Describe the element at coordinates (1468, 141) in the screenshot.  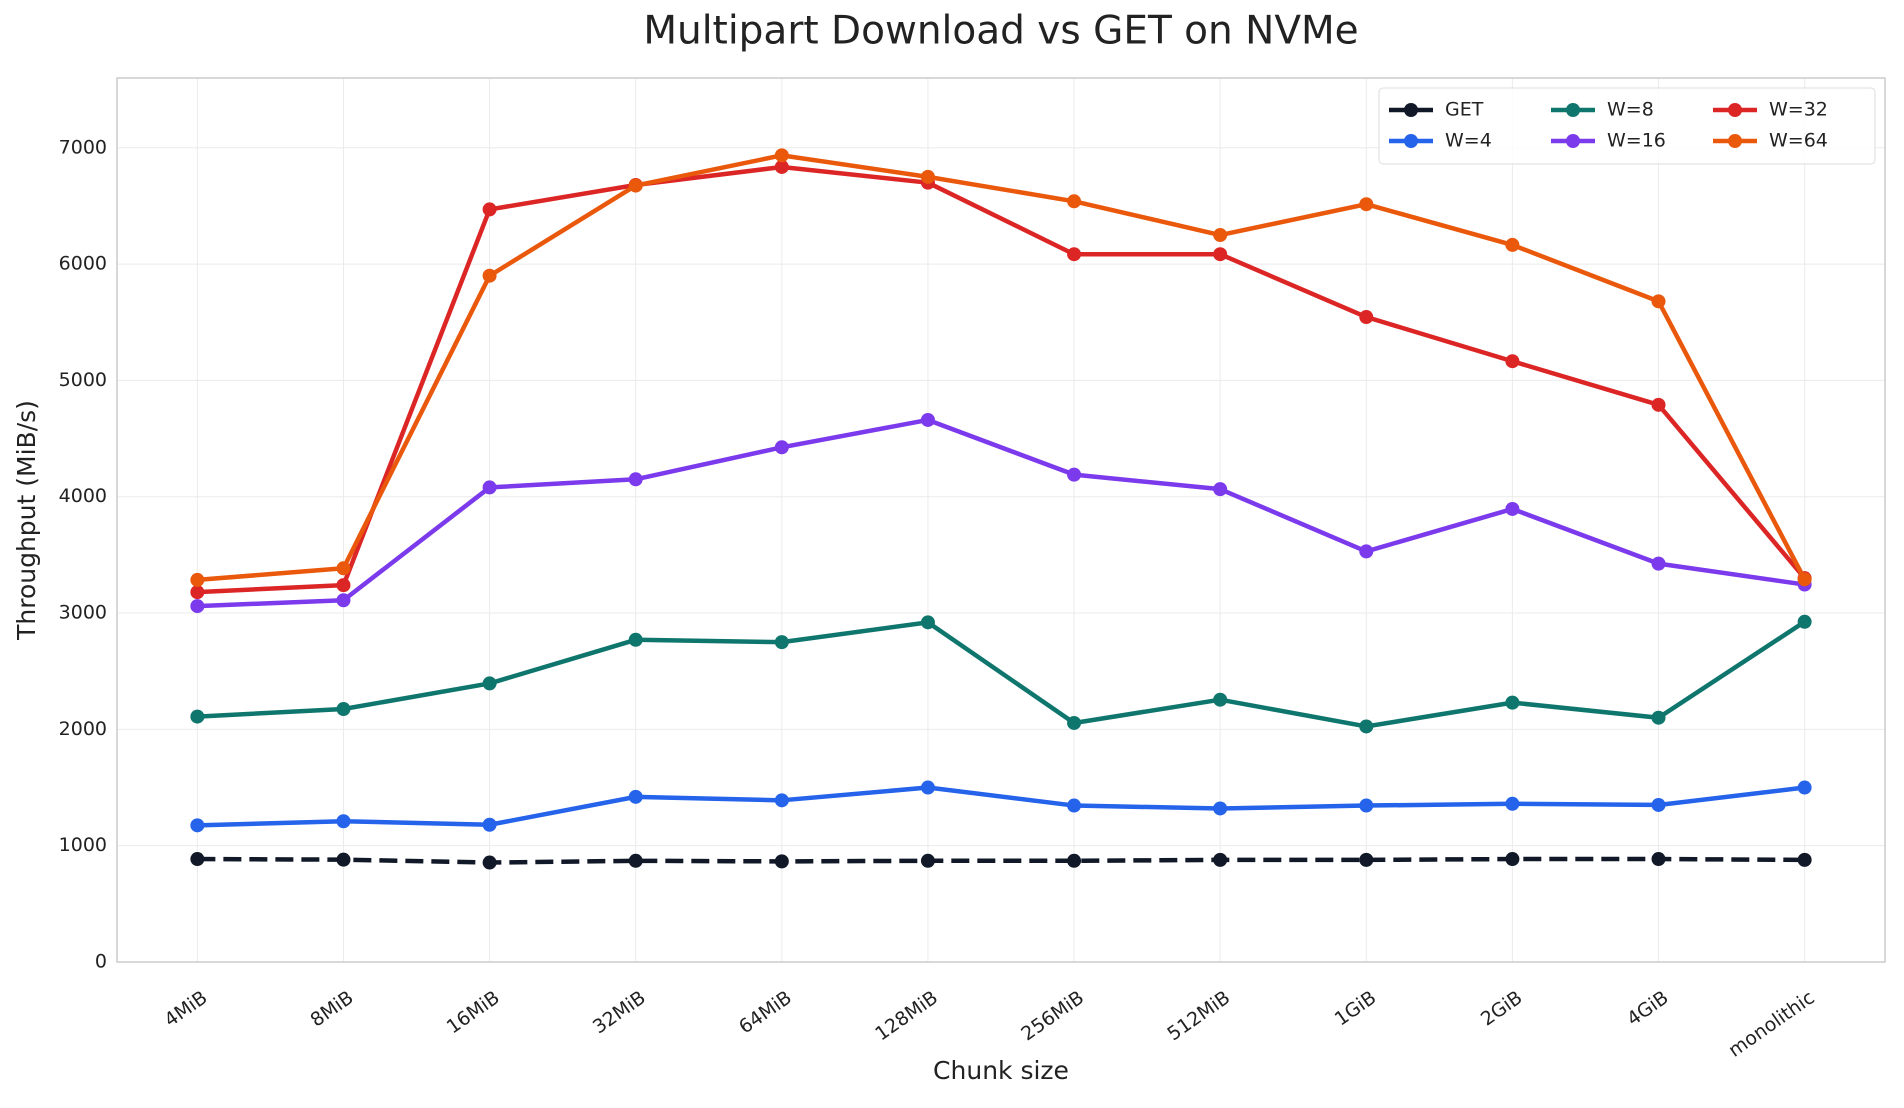
I see `legend-label: W=4` at that location.